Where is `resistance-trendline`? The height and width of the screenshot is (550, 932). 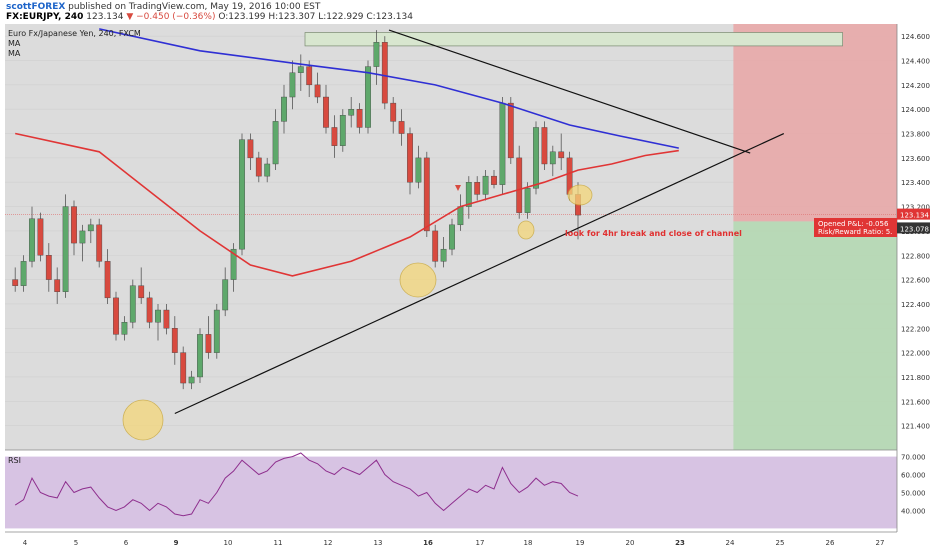
resistance-trendline is located at coordinates (569, 91).